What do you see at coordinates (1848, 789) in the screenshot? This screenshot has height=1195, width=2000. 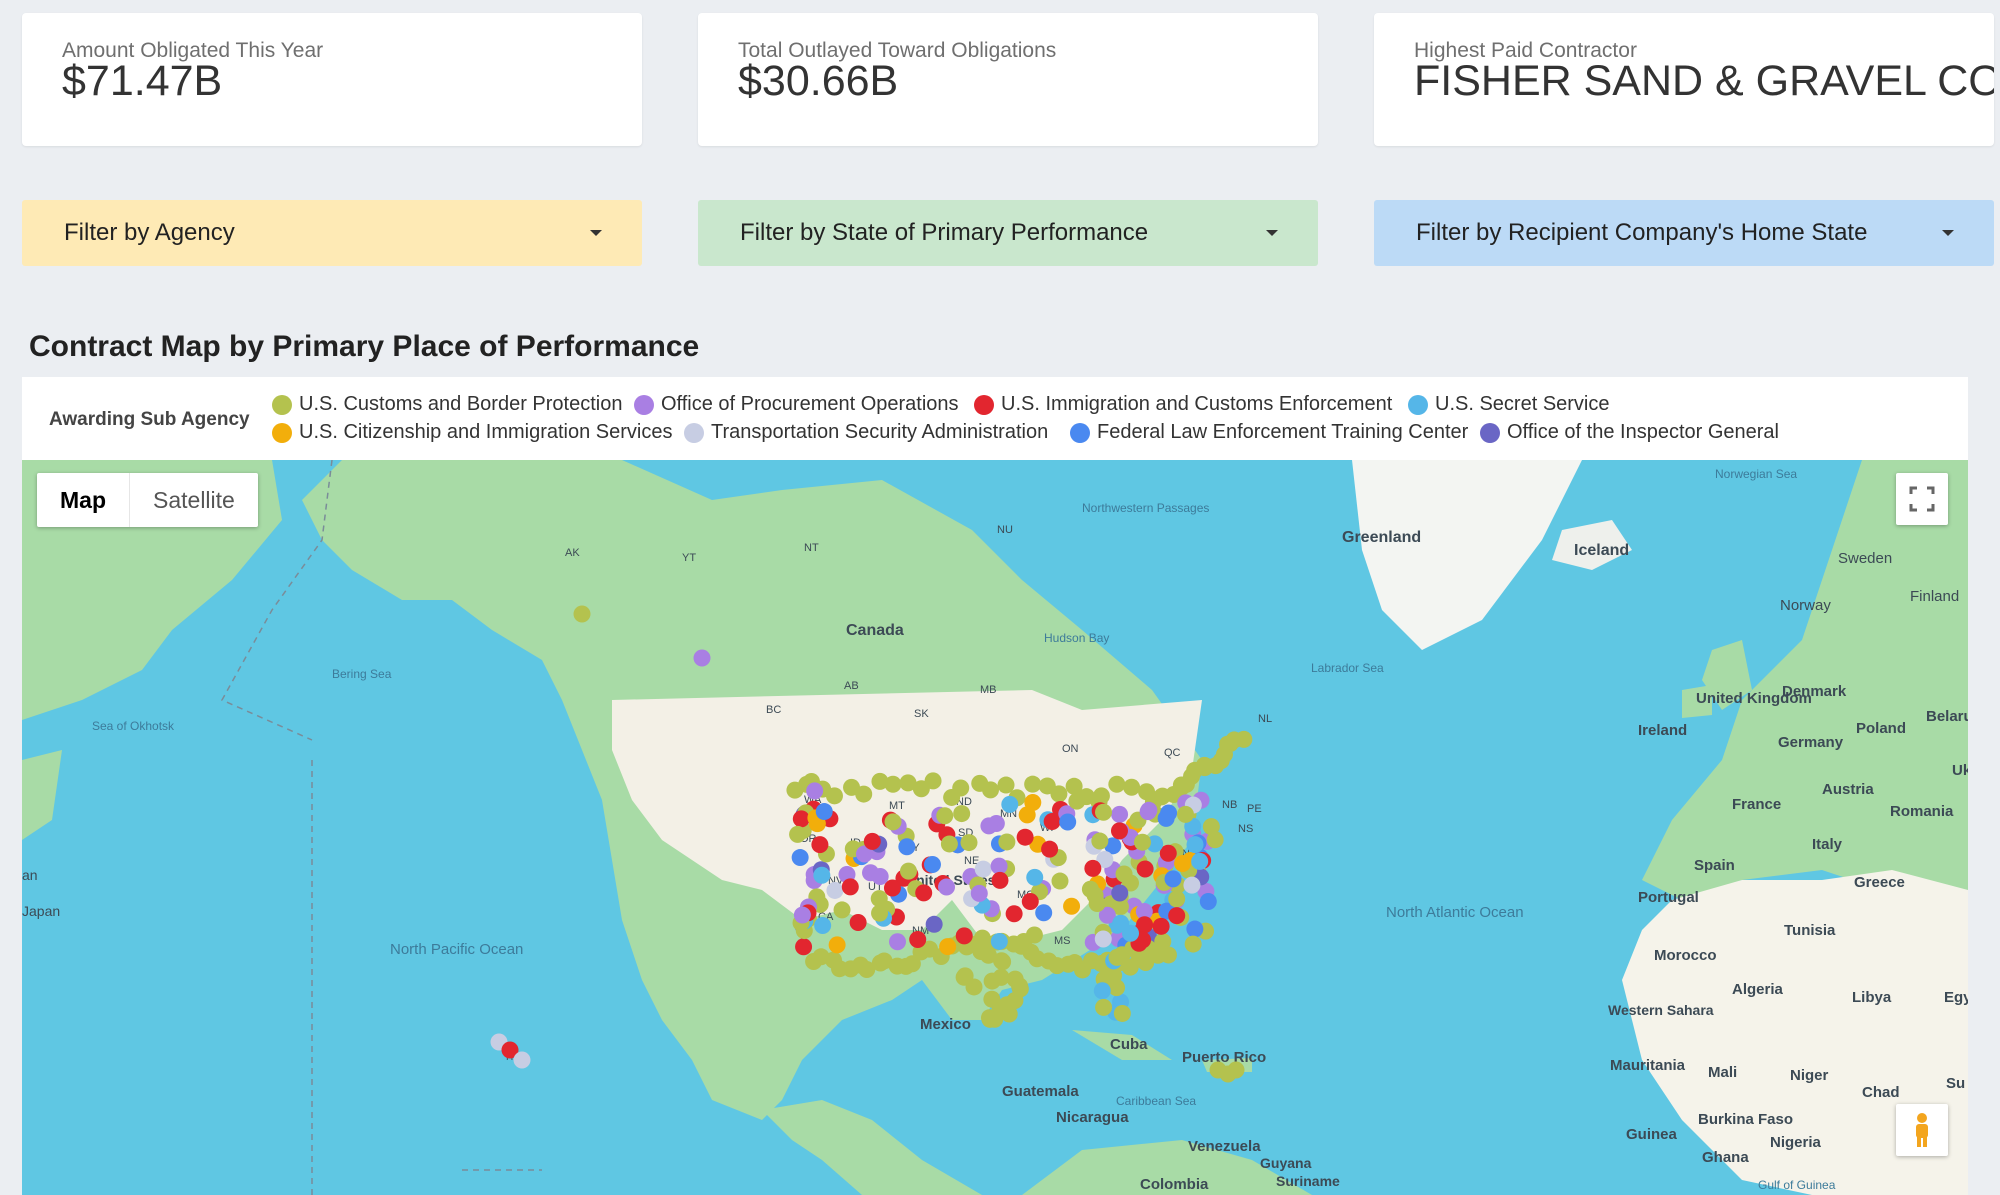 I see `map-label: Austria` at bounding box center [1848, 789].